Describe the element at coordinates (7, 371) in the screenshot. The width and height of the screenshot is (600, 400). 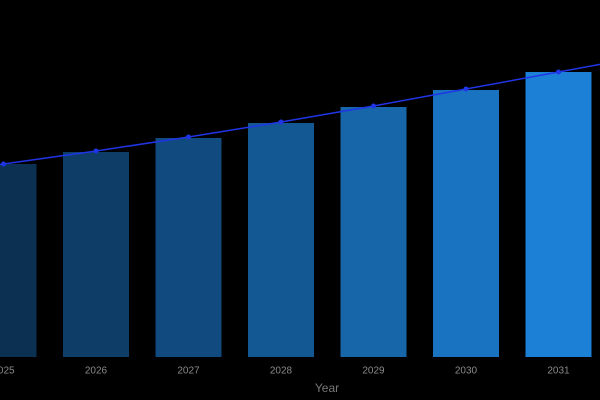
I see `x-tick-label: 2025` at that location.